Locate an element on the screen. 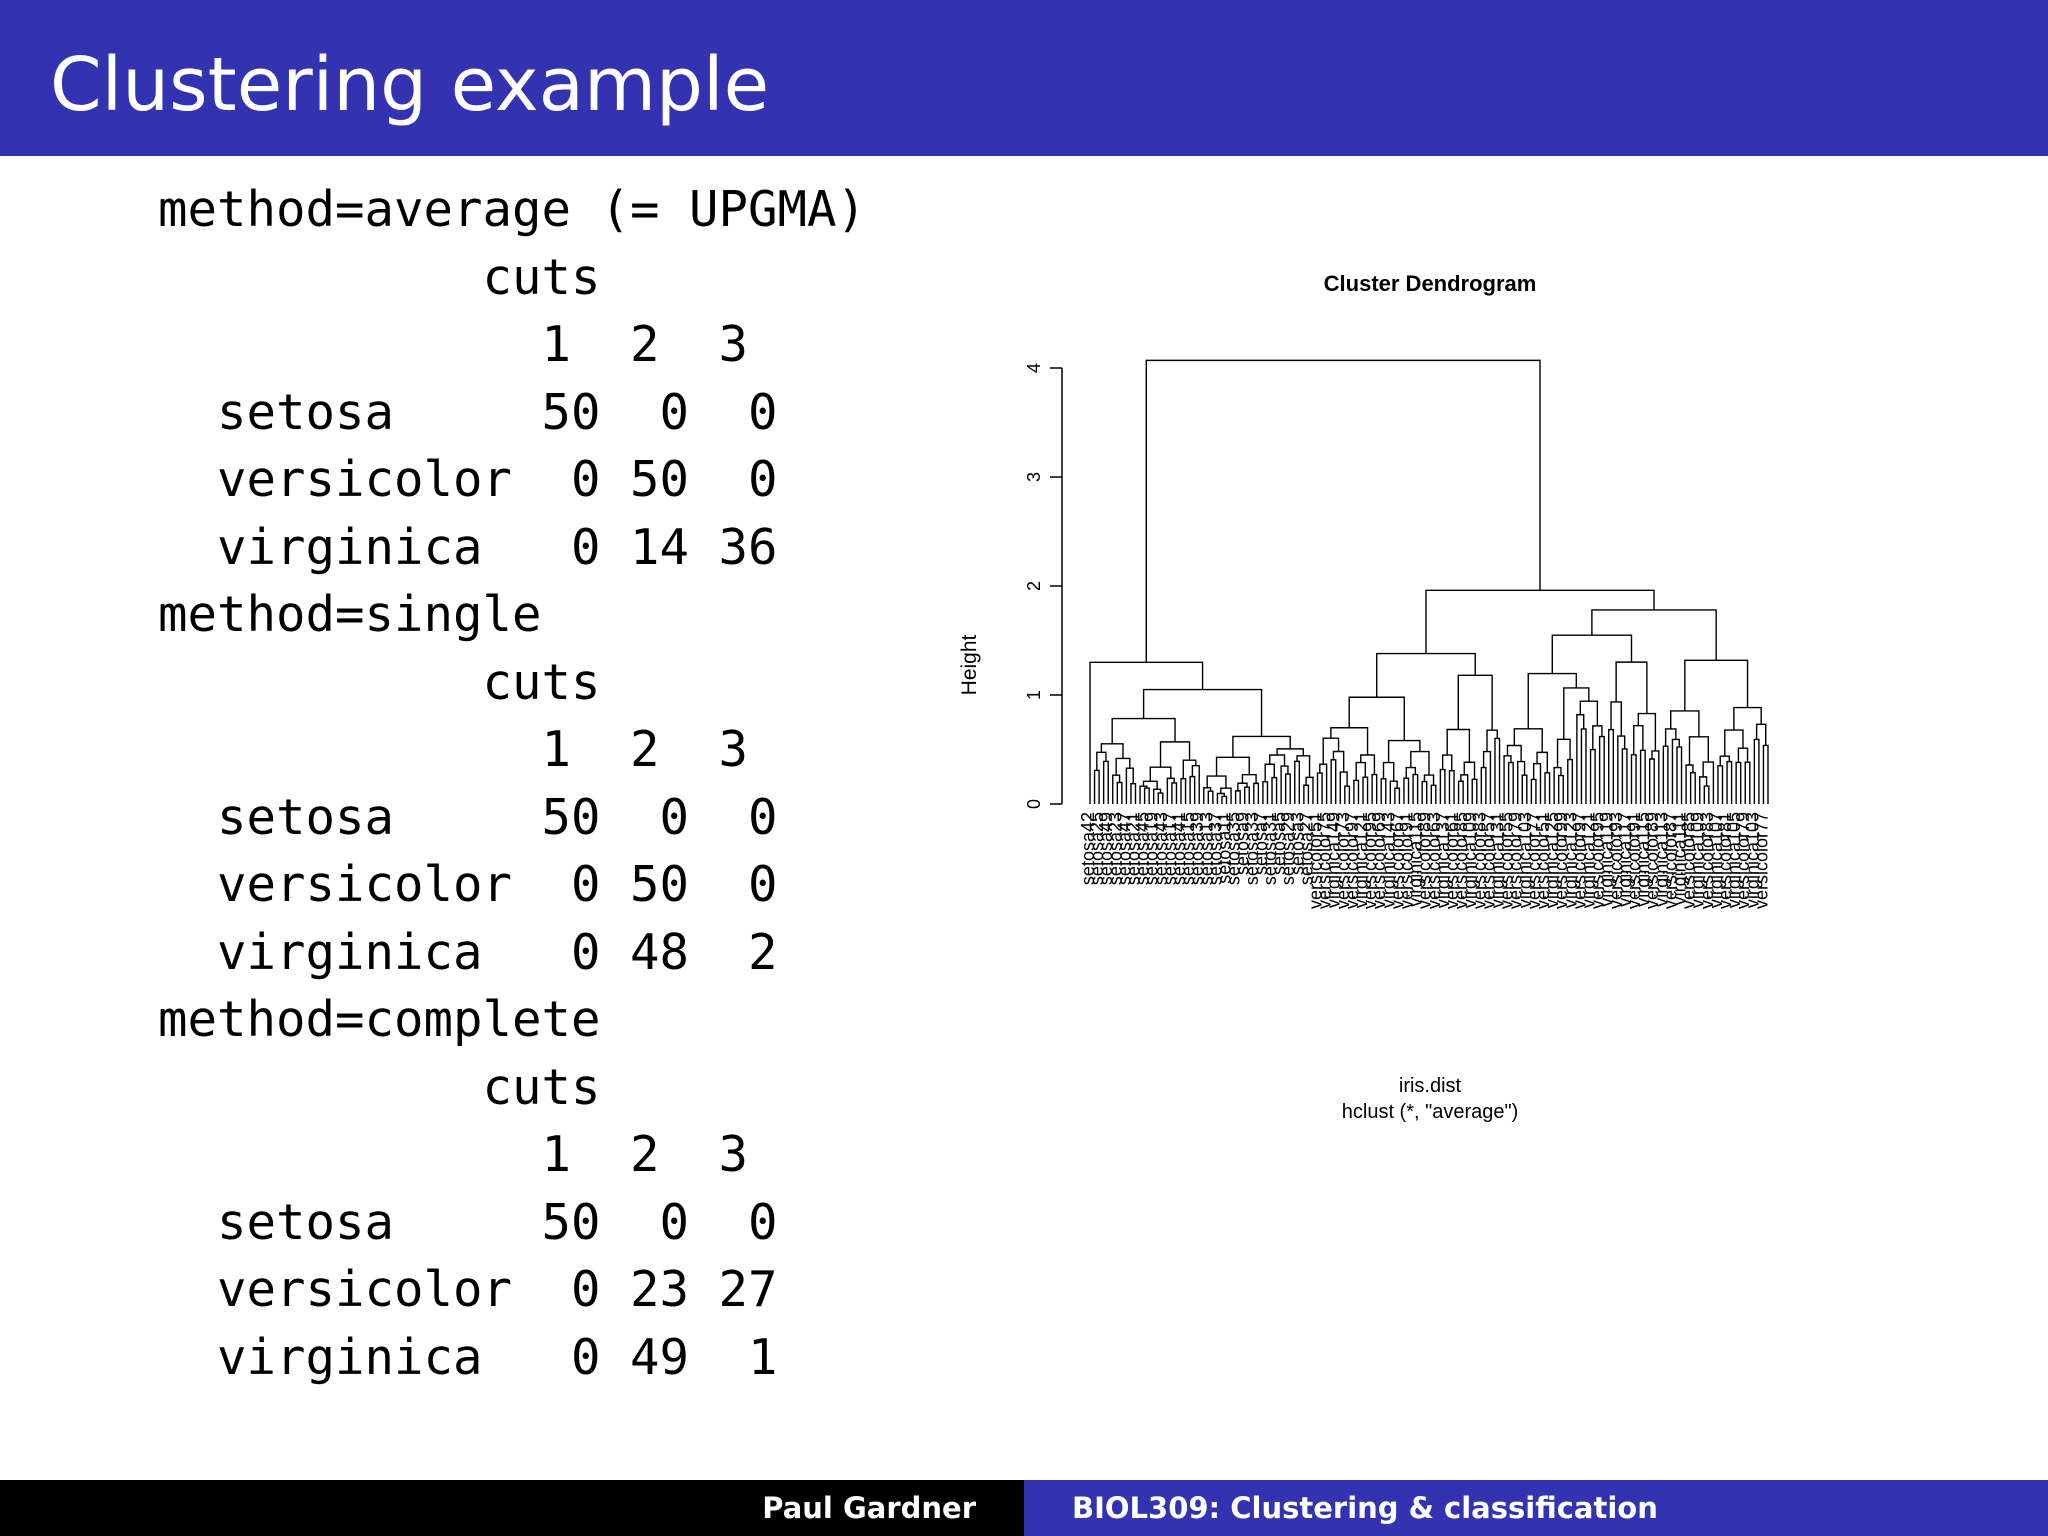  leaf-label: virginica131 is located at coordinates (1498, 860).